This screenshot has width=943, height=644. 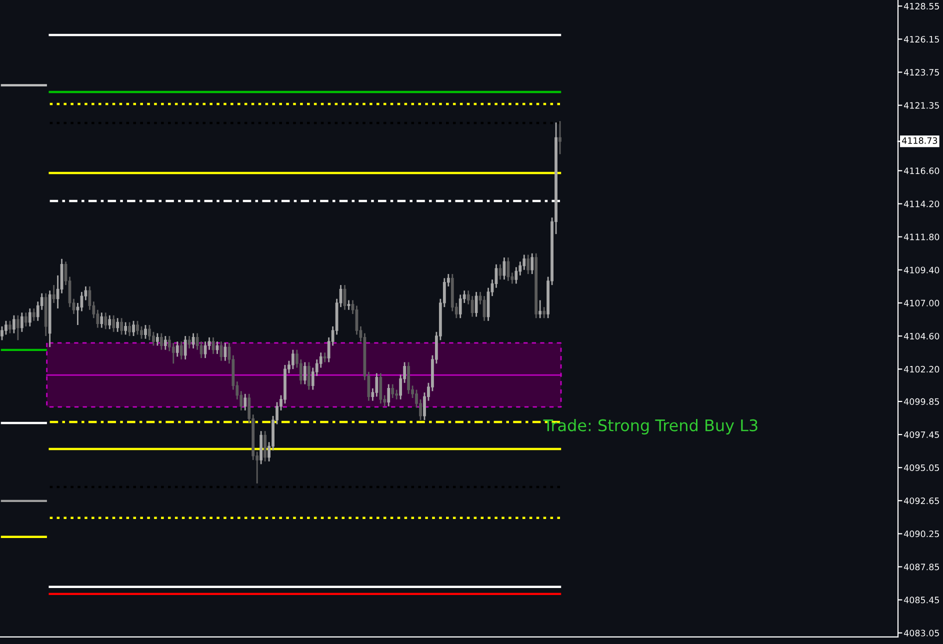 I want to click on y-tick-label: 4092.65, so click(x=921, y=500).